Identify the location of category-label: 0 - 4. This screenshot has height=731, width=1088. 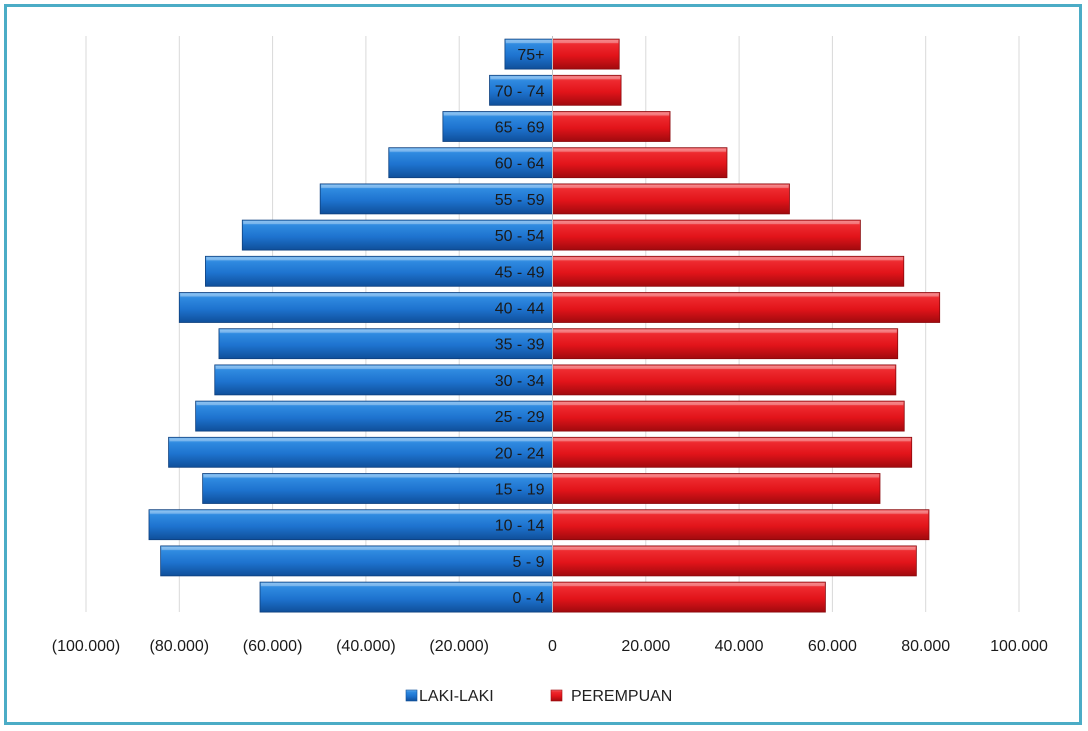
(528, 598).